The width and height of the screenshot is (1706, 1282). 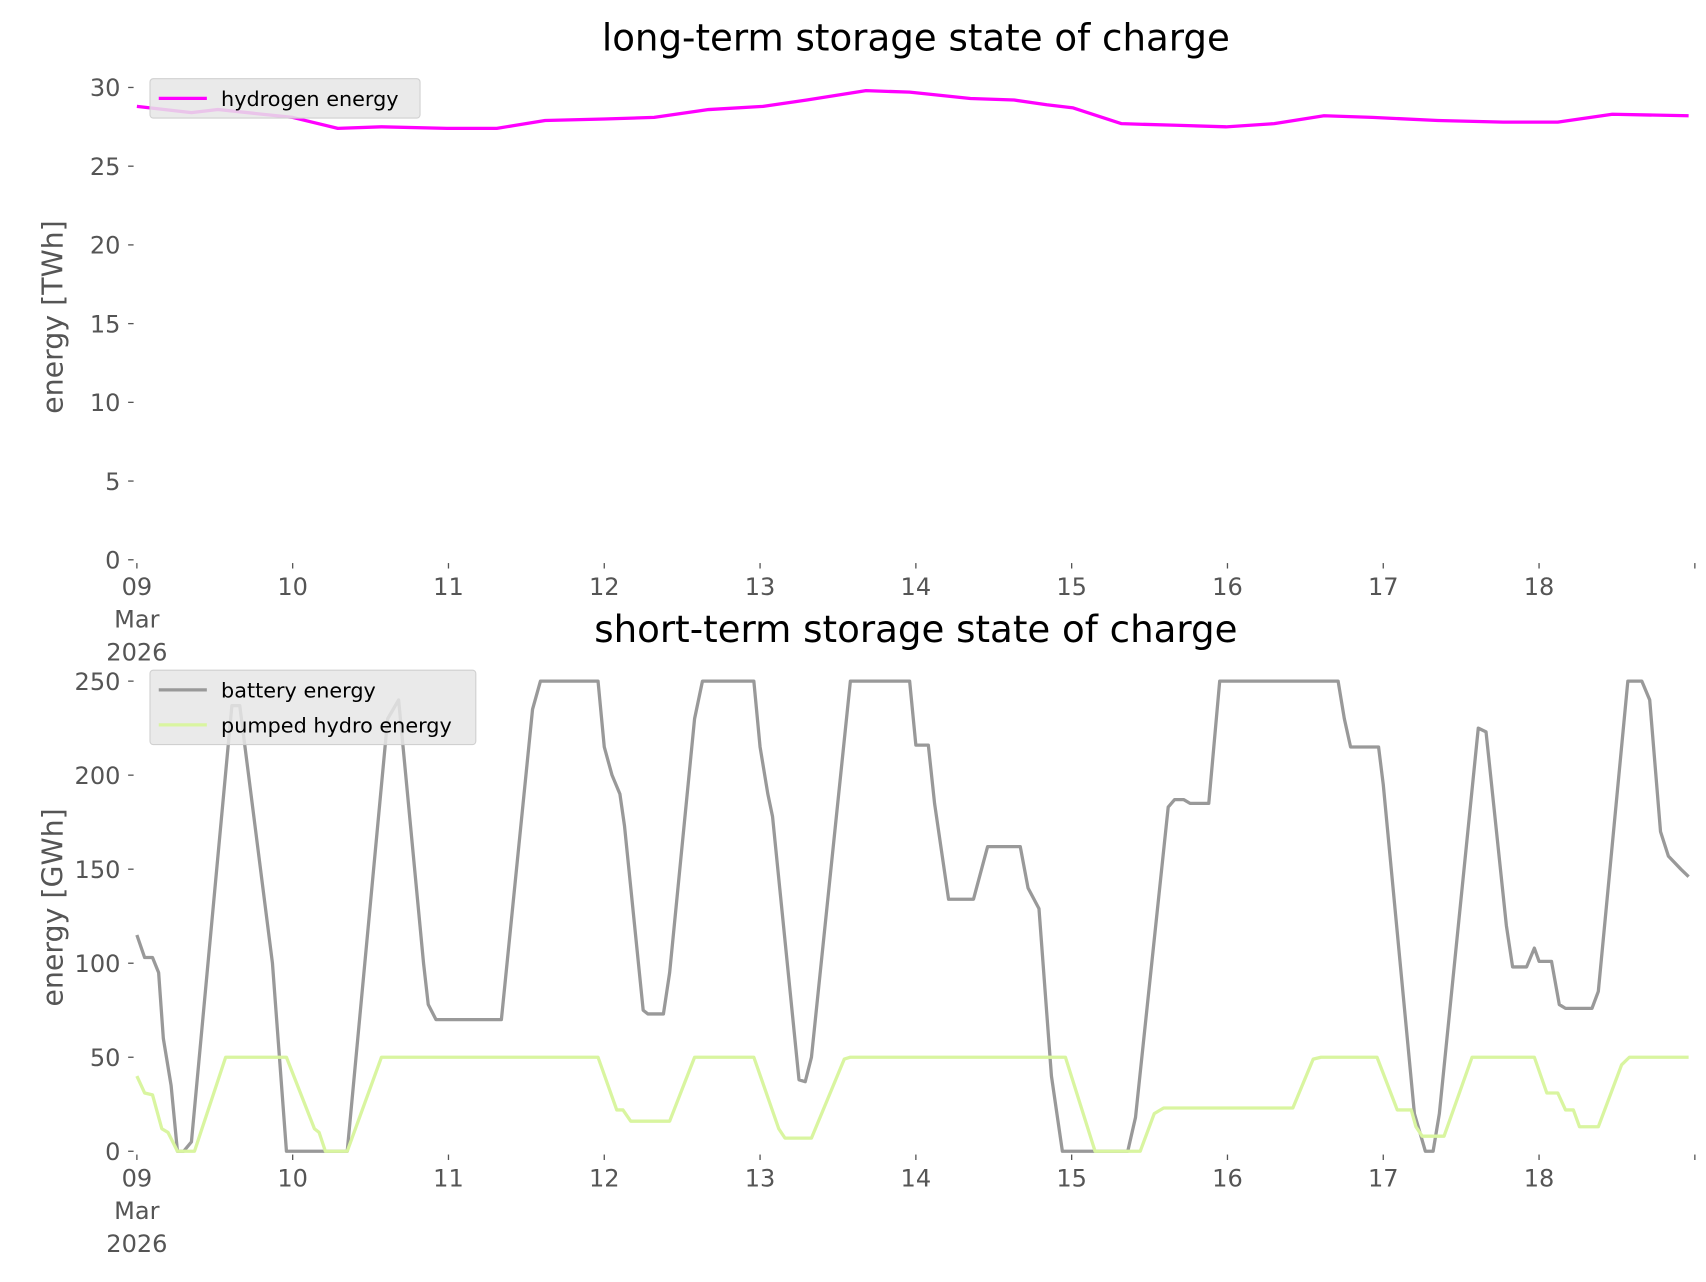 I want to click on y-axis-label: energy [GWh], so click(x=53, y=907).